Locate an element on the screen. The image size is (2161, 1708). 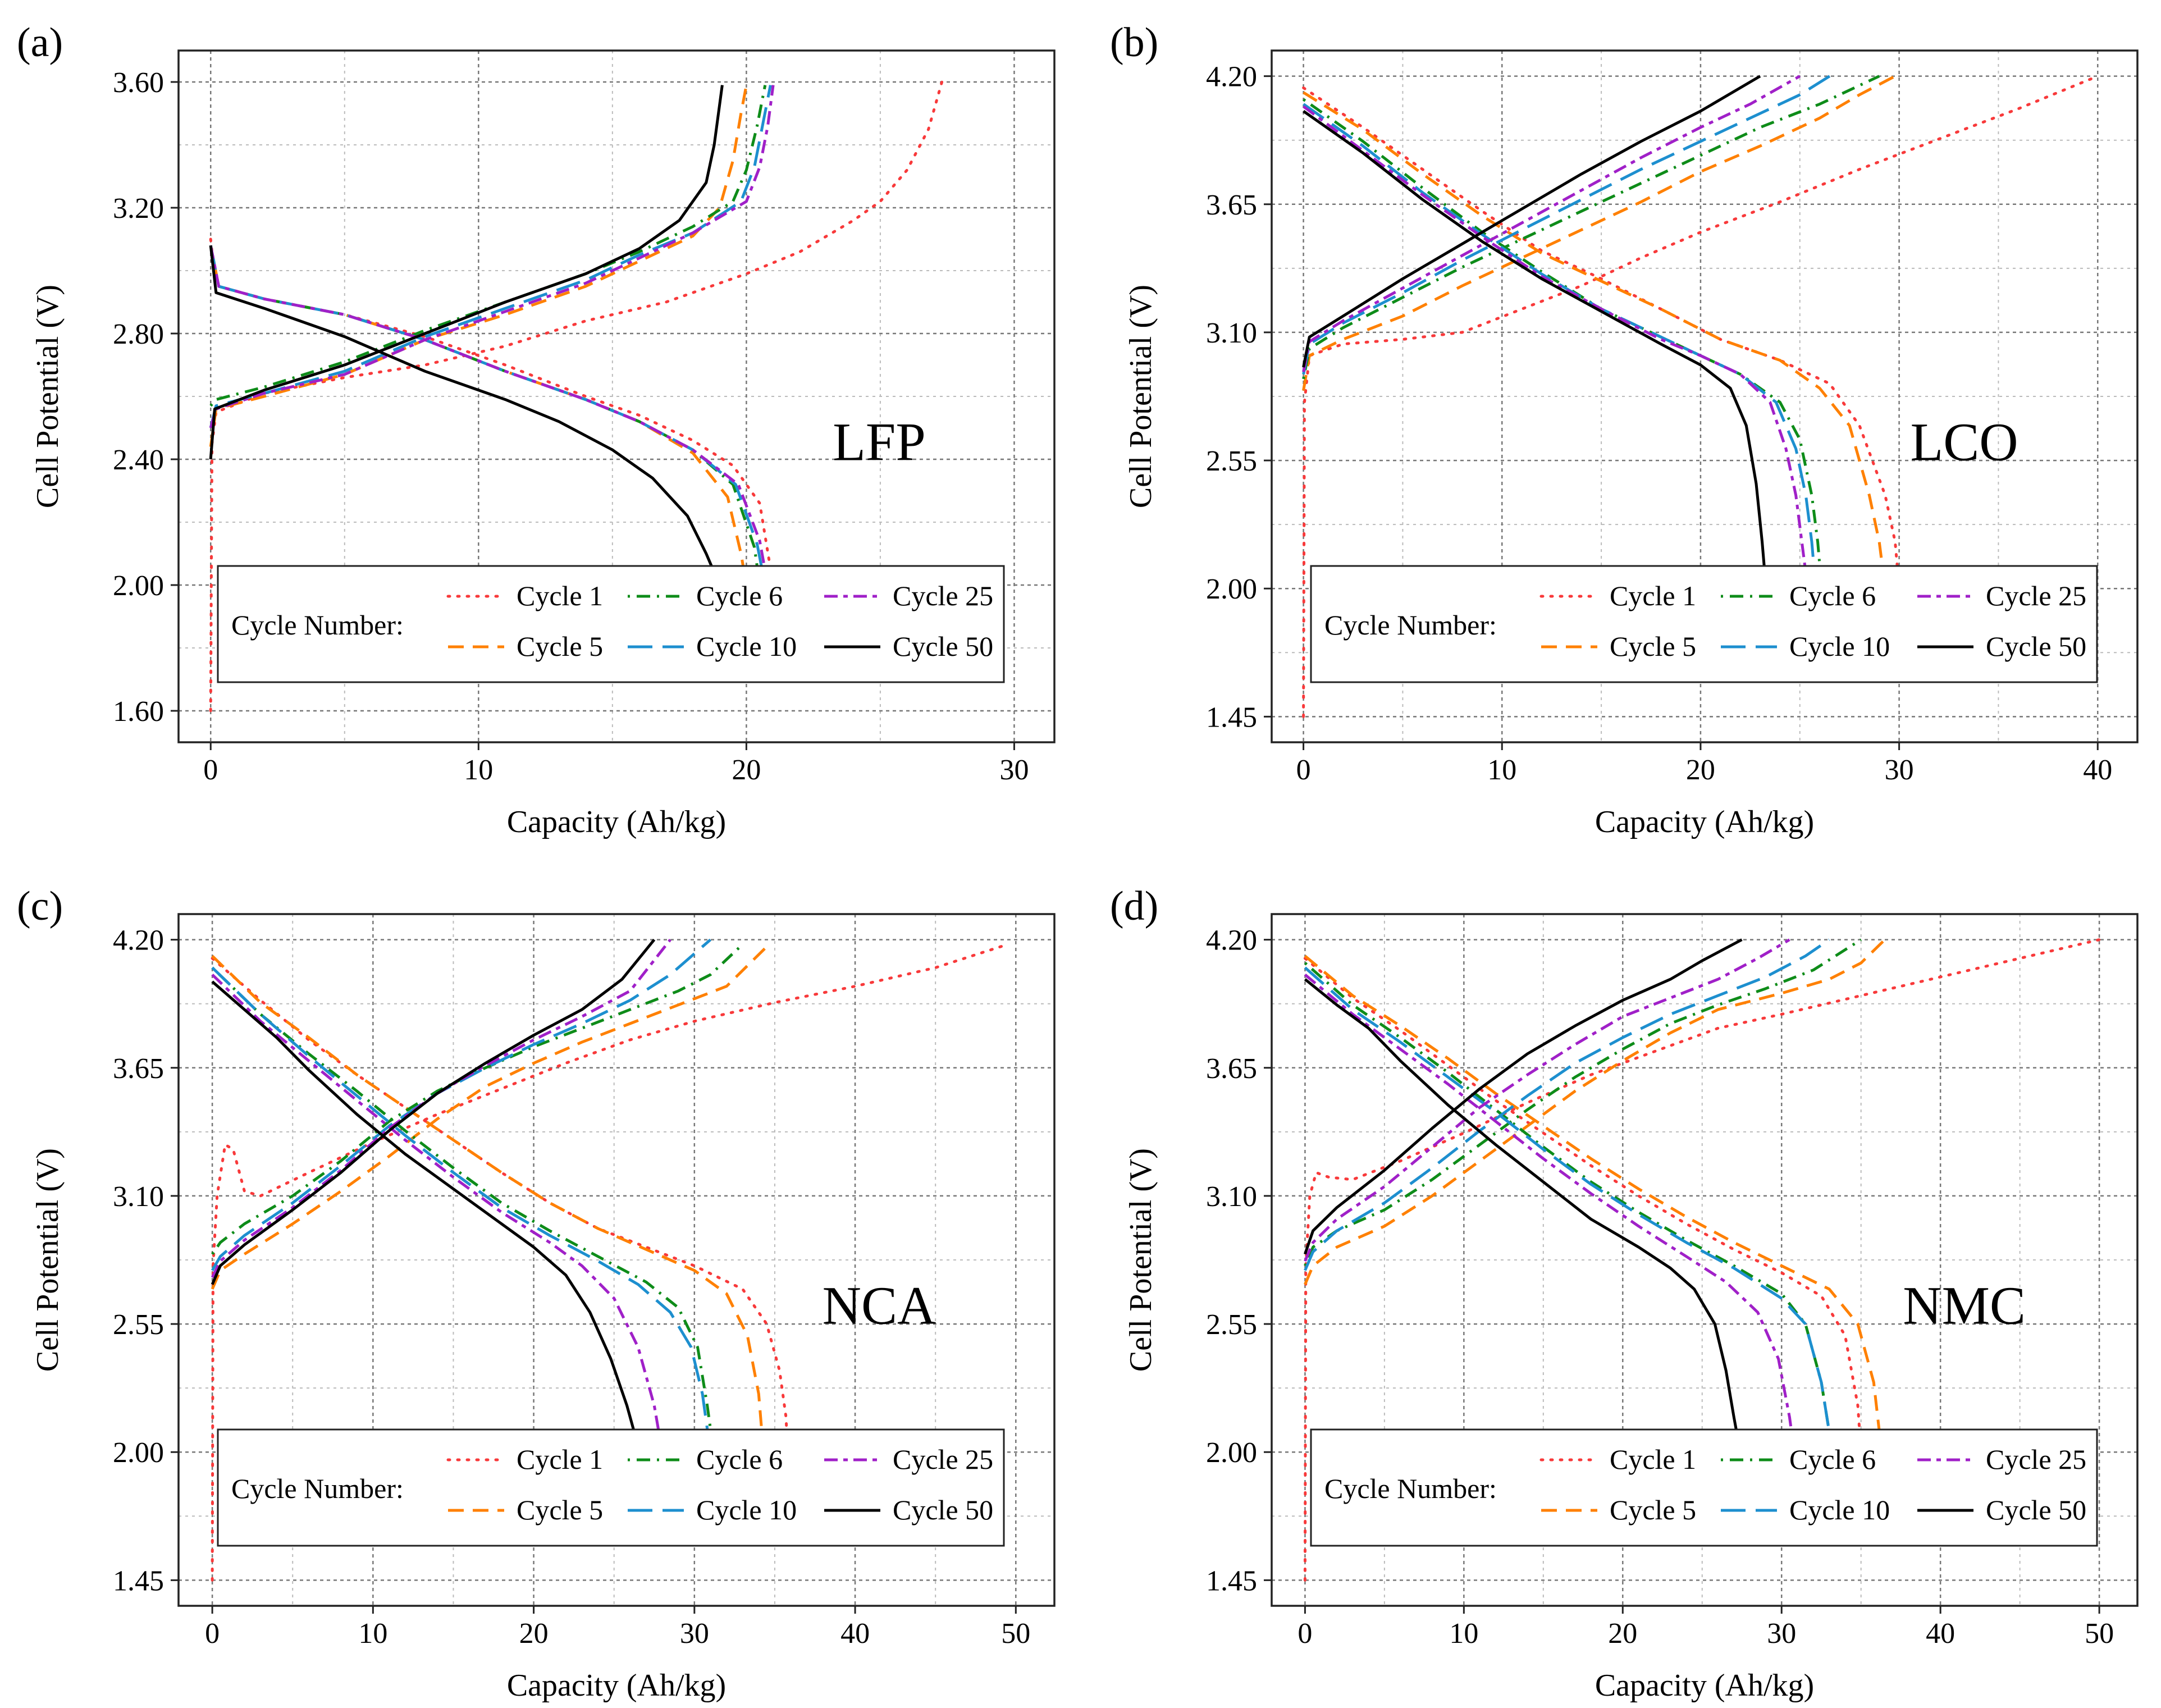
x-tick-label: 50 is located at coordinates (2099, 1634).